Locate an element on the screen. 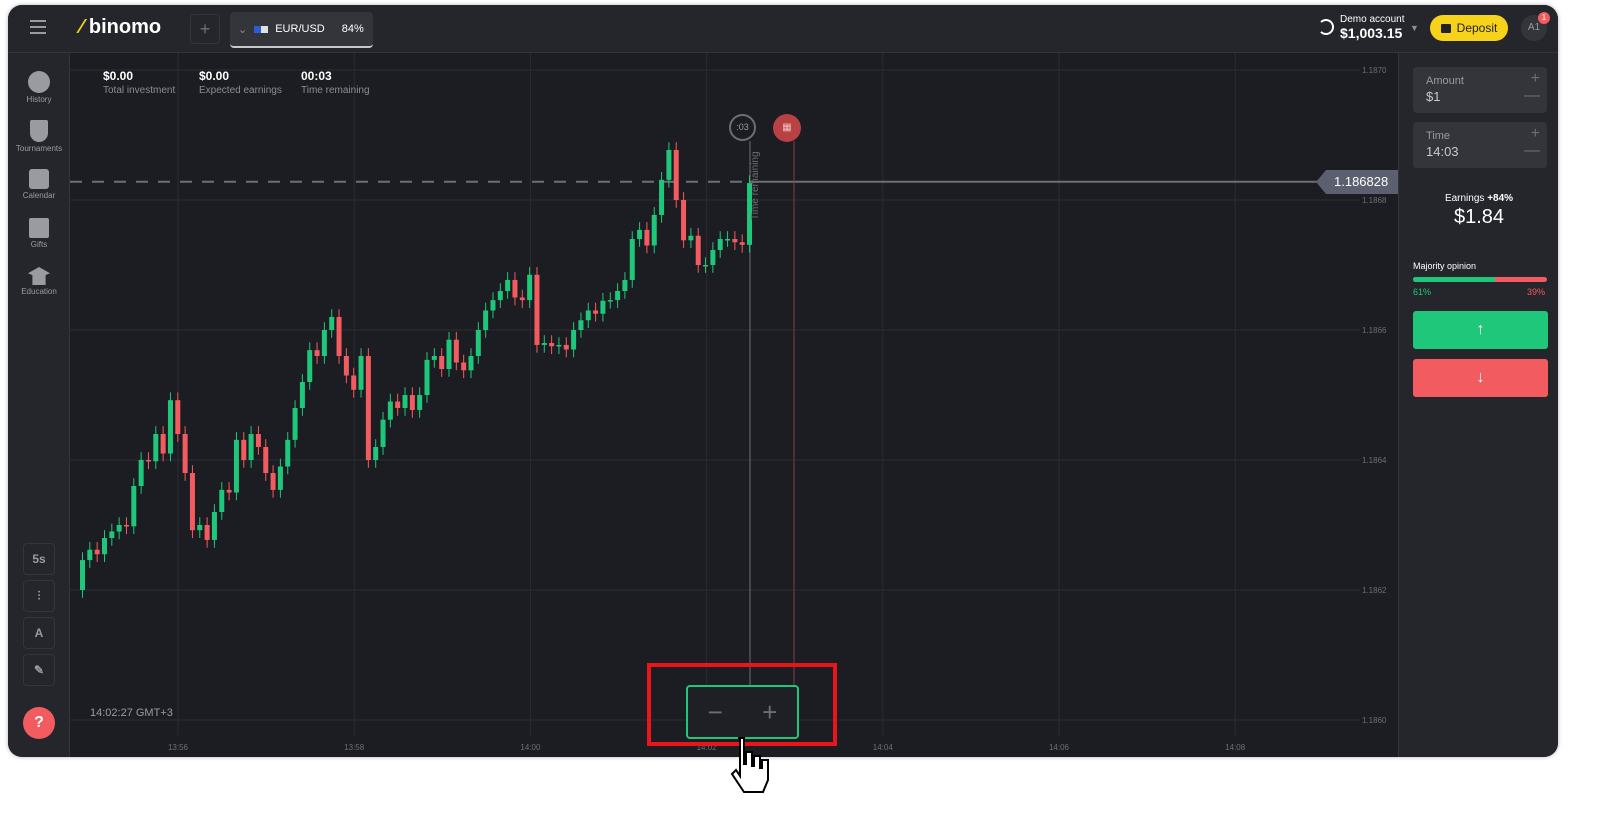 The width and height of the screenshot is (1600, 827). timeframe-button: 5s is located at coordinates (39, 559).